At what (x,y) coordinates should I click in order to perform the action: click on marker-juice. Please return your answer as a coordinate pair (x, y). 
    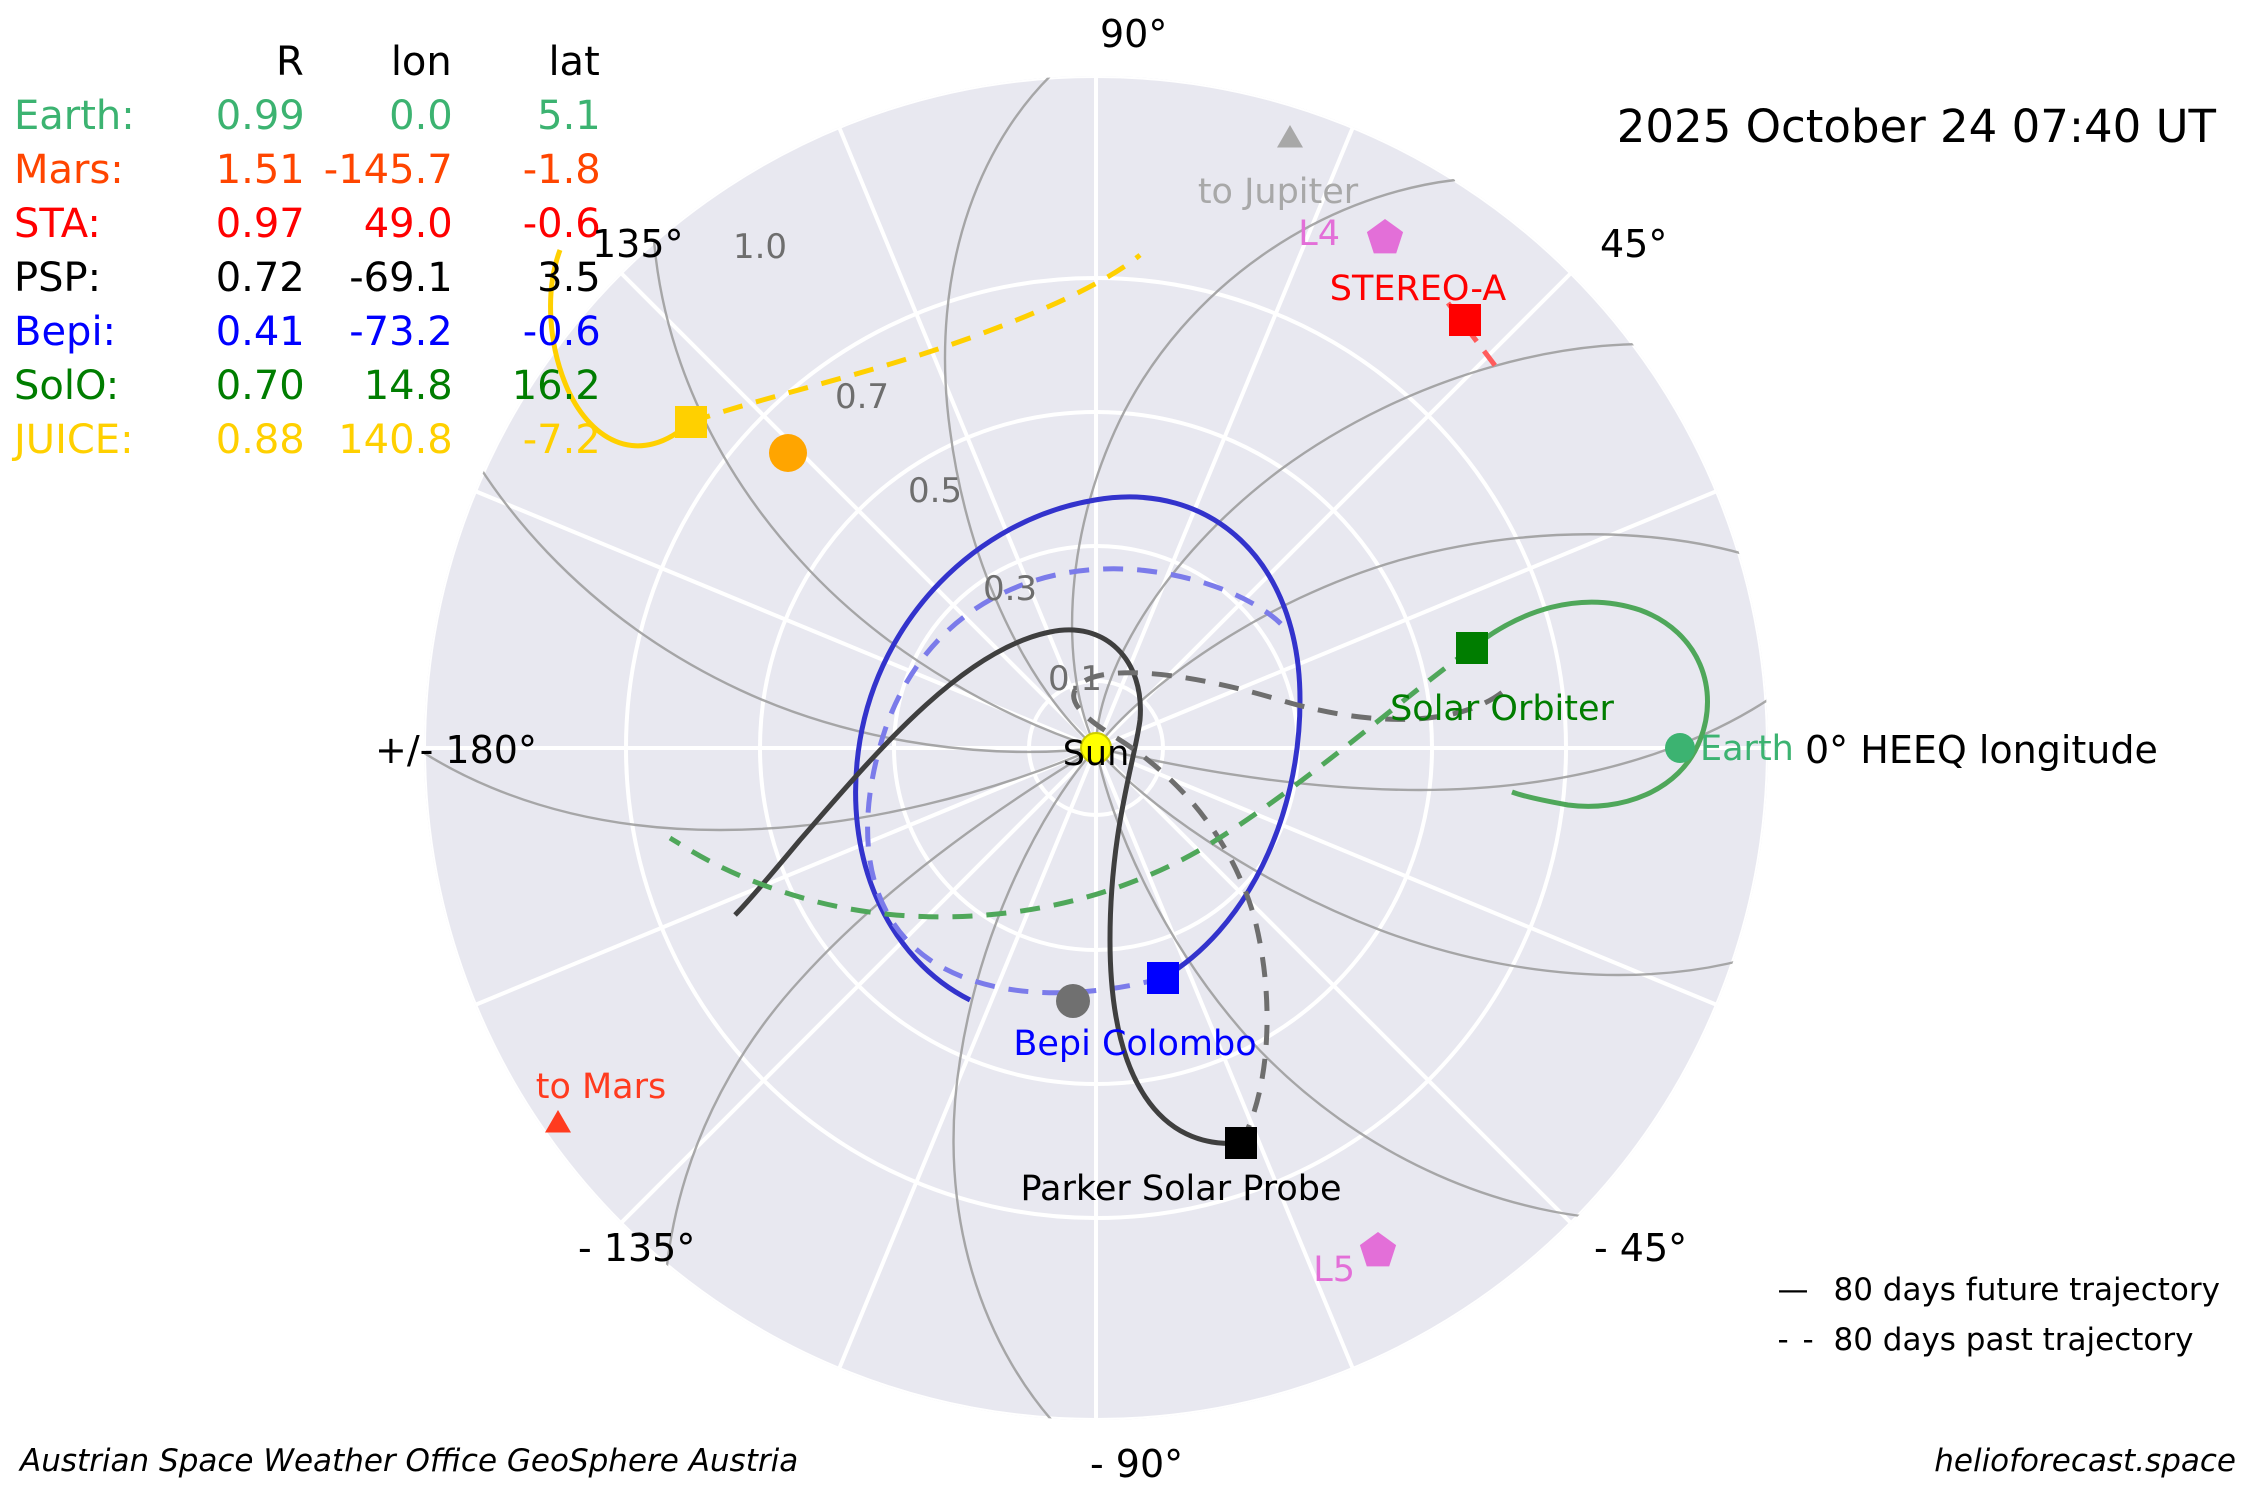
    Looking at the image, I should click on (691, 422).